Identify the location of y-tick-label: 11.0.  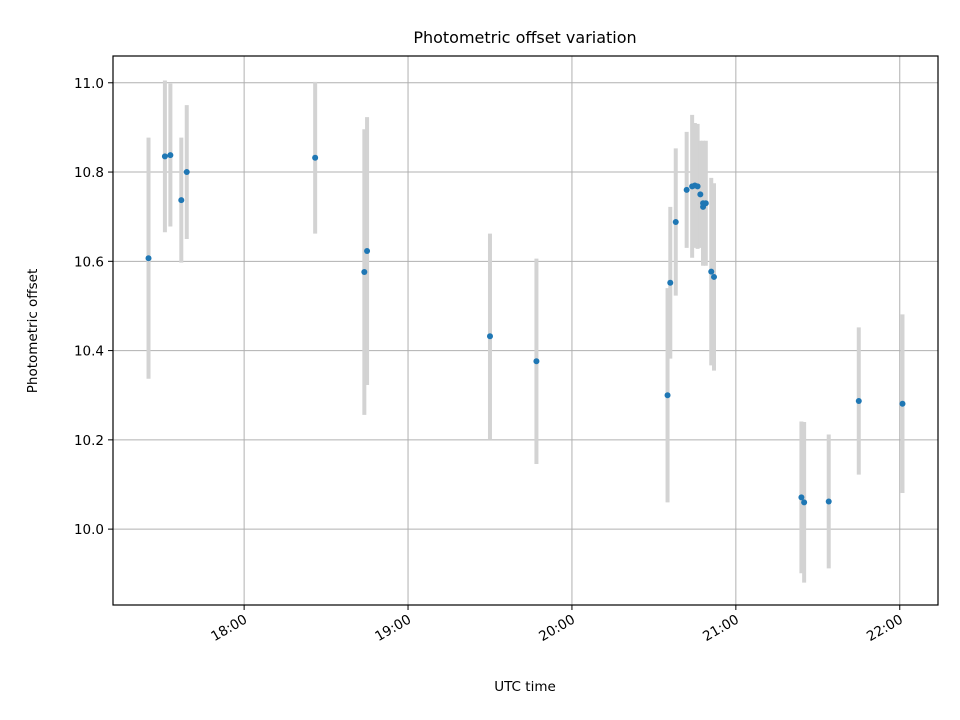
(89, 84).